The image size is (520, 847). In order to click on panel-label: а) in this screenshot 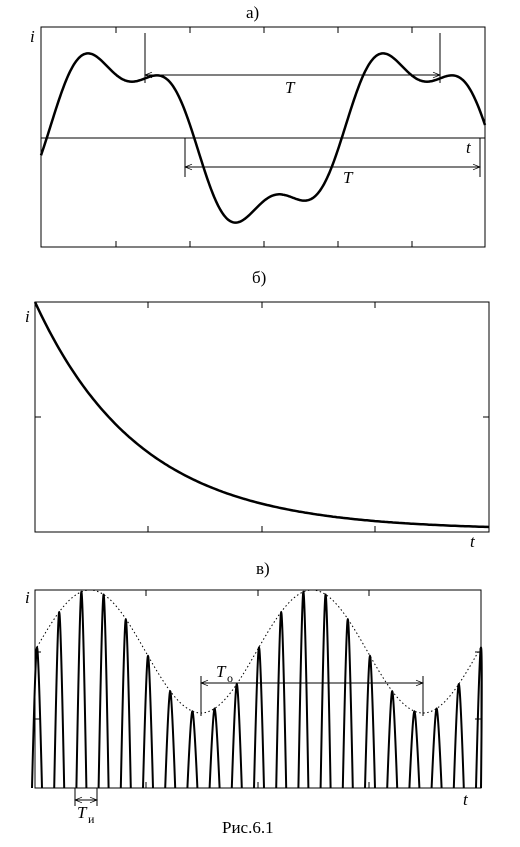, I will do `click(252, 12)`.